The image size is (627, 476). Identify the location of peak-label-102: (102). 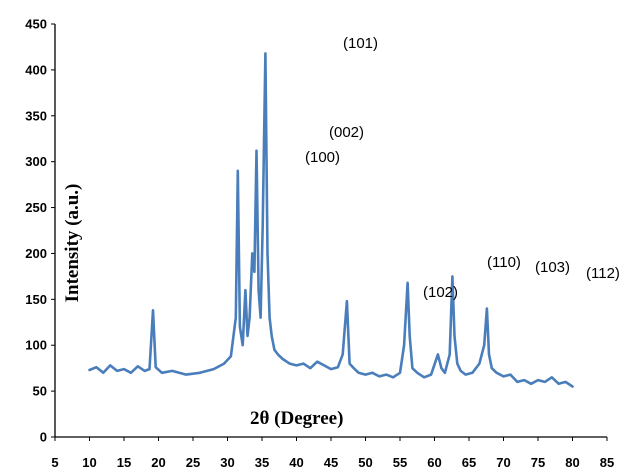
(440, 292).